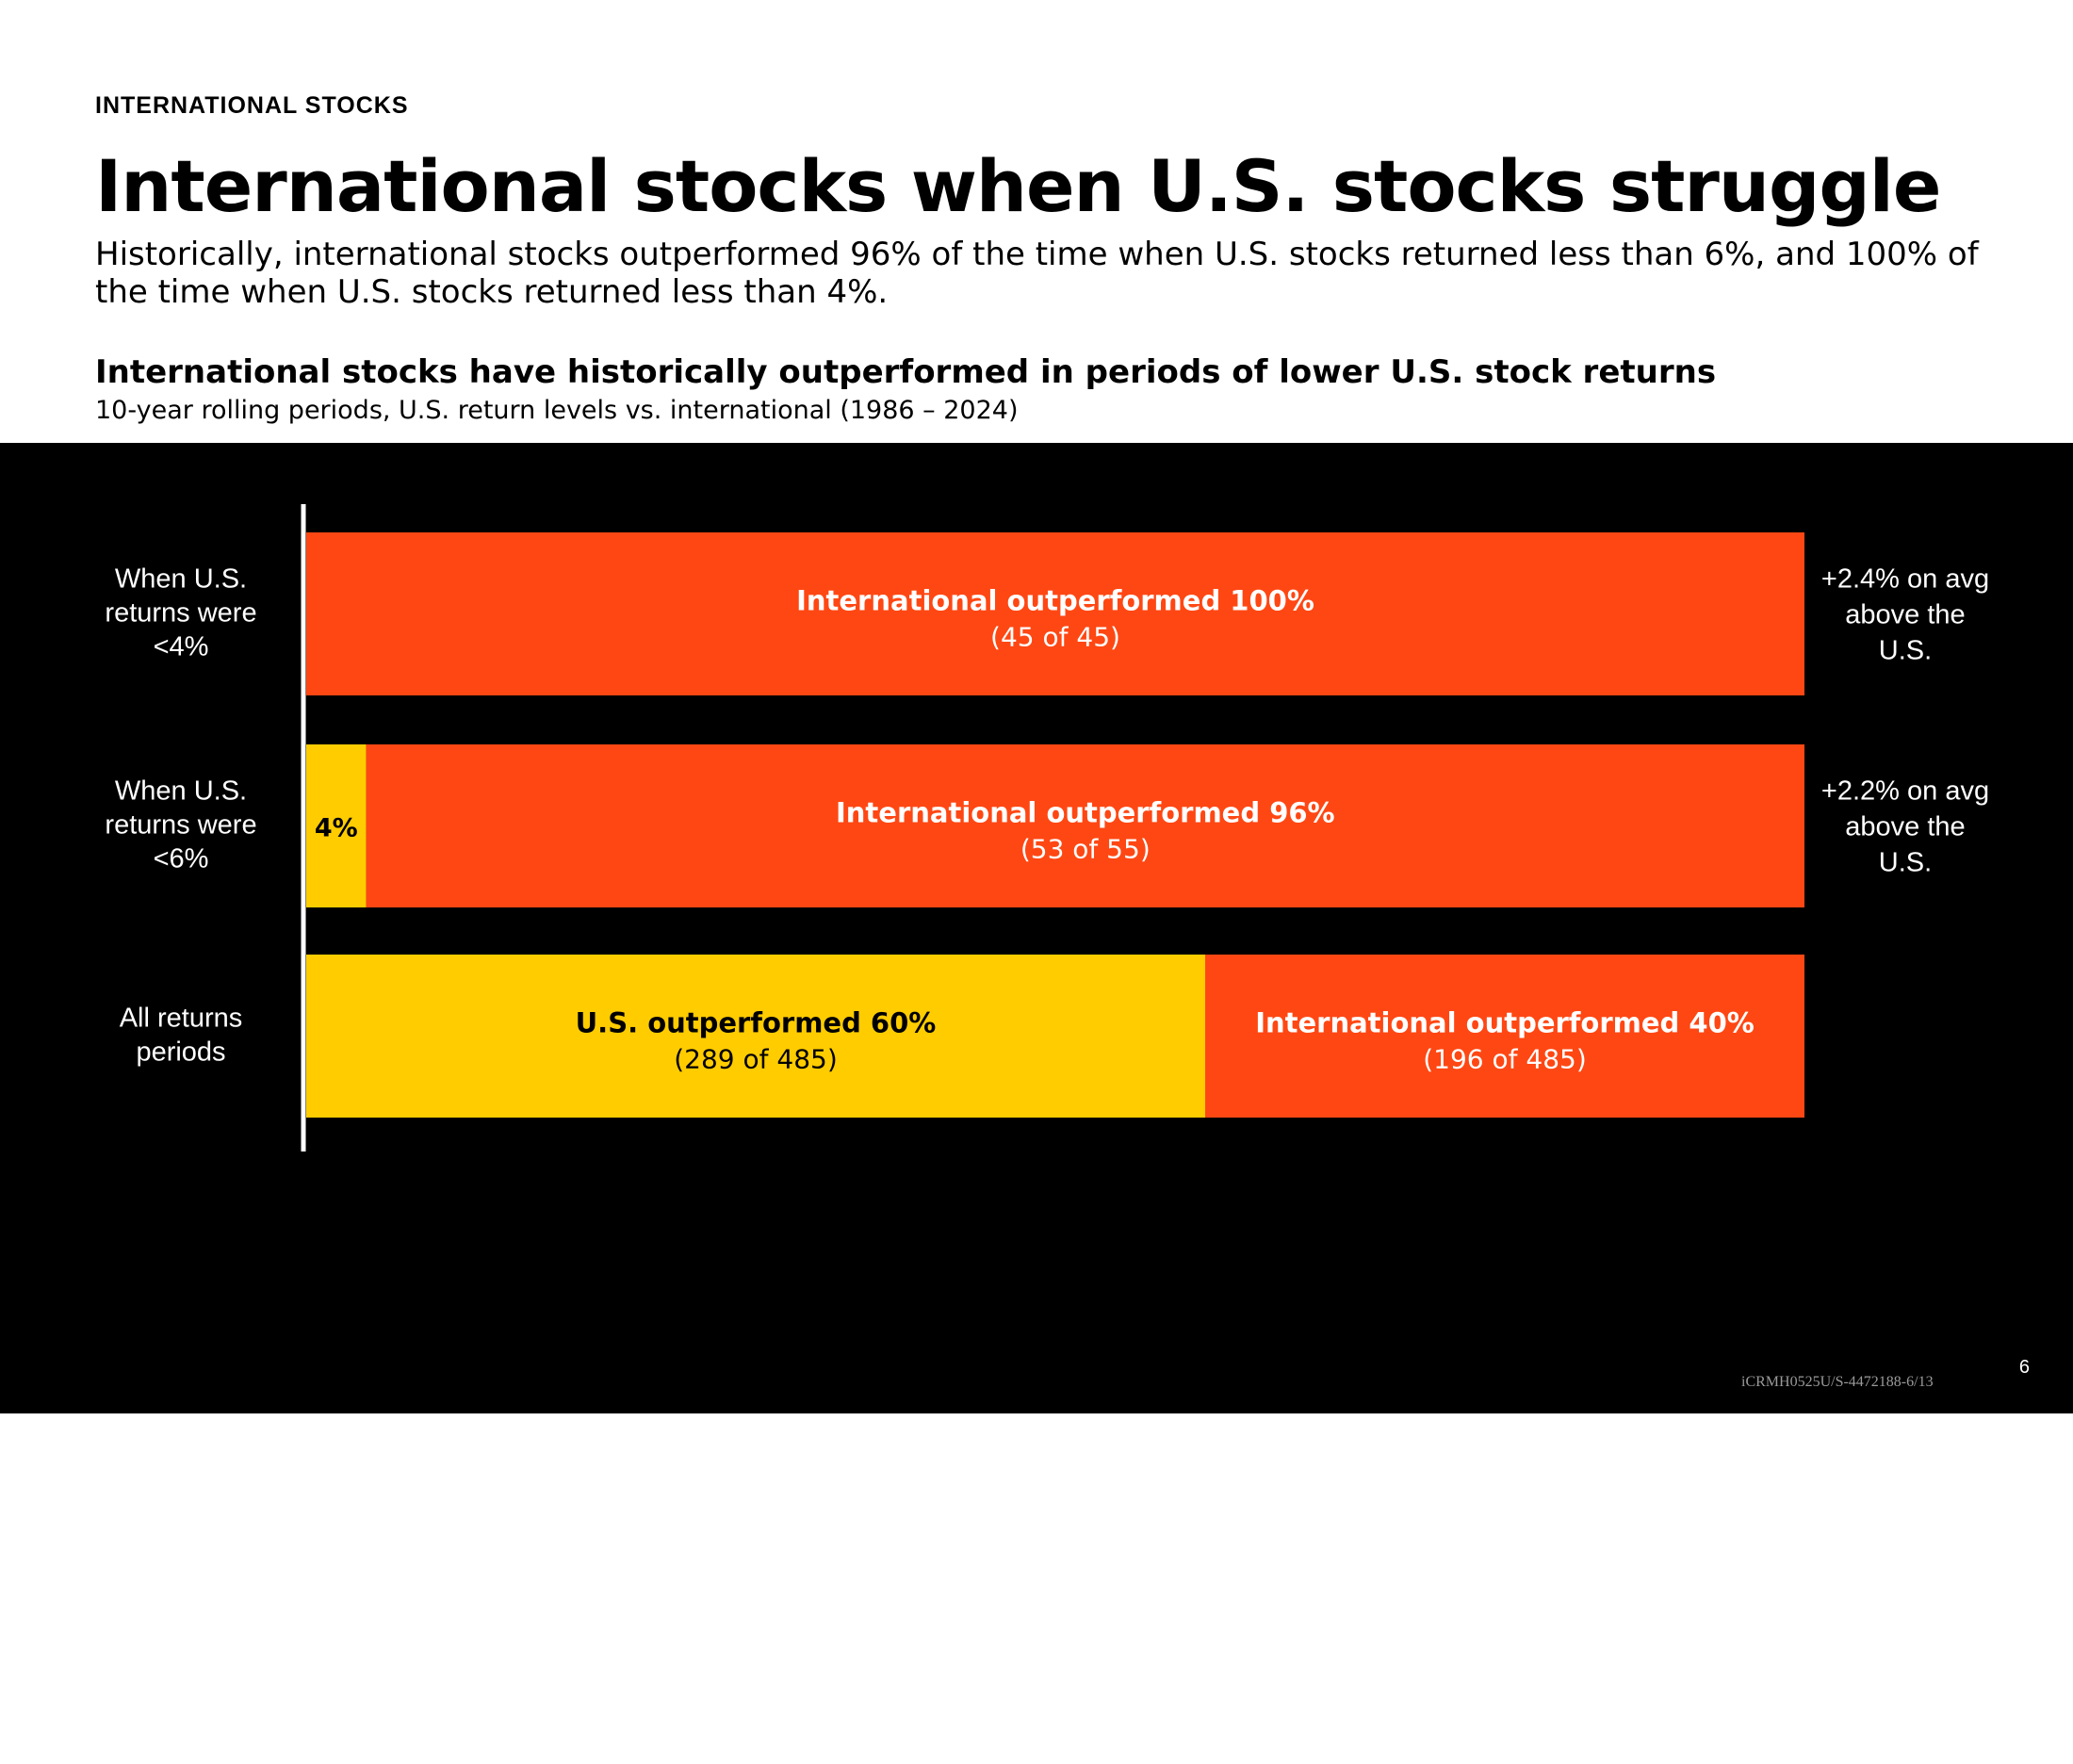 This screenshot has height=1764, width=2073. Describe the element at coordinates (1055, 637) in the screenshot. I see `bar-count-label: (45 of 45)` at that location.